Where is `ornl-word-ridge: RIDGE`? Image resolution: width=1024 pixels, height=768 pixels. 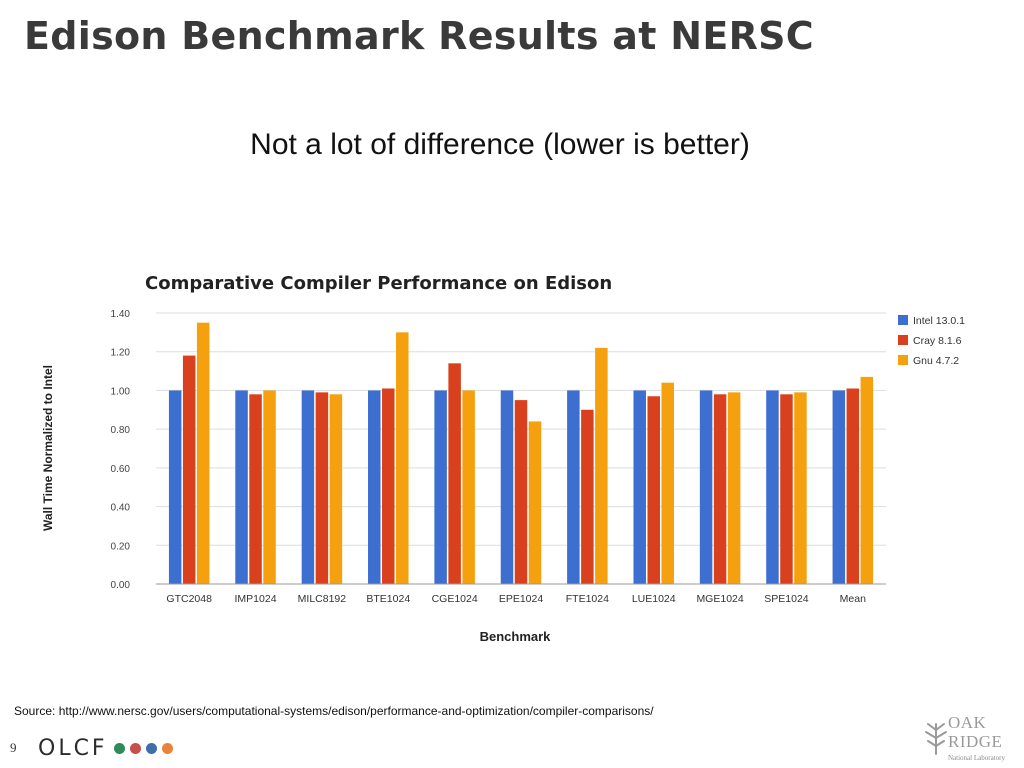
ornl-word-ridge: RIDGE is located at coordinates (975, 741).